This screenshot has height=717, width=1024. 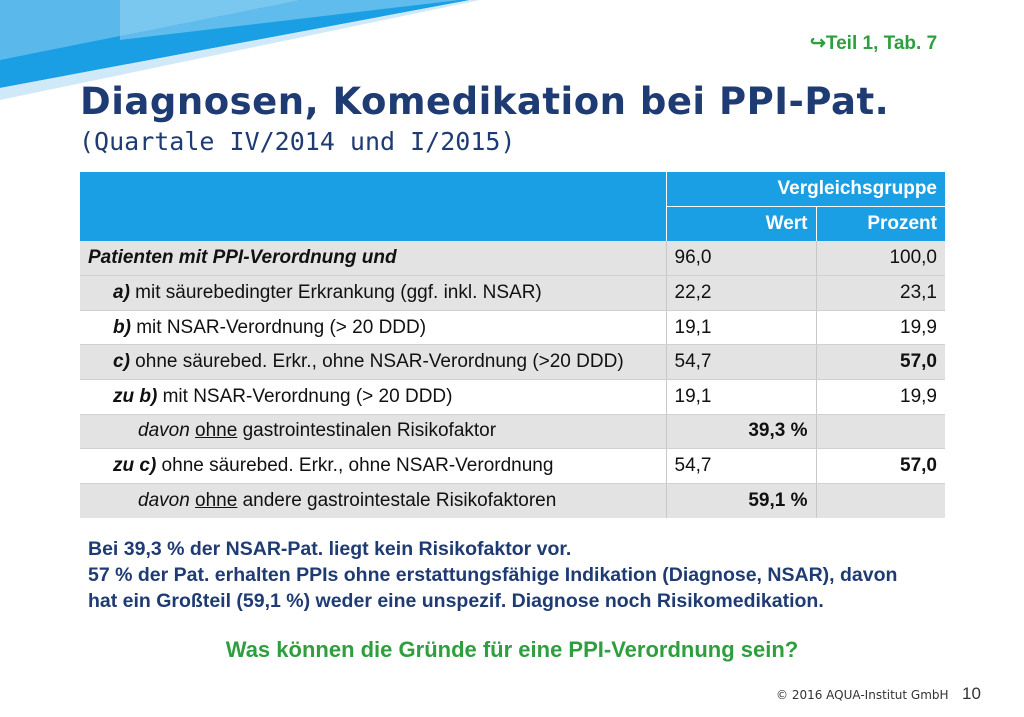 What do you see at coordinates (971, 693) in the screenshot?
I see `page-number: 10` at bounding box center [971, 693].